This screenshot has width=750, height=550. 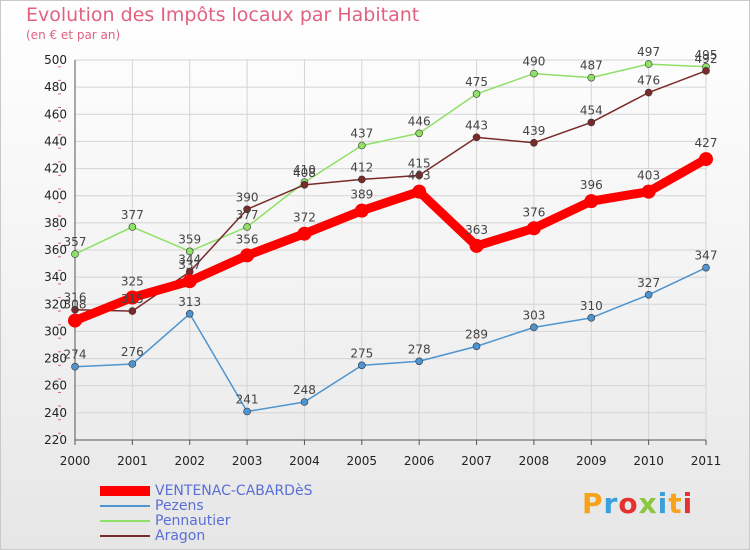 I want to click on y-tick-label: 260, so click(x=55, y=386).